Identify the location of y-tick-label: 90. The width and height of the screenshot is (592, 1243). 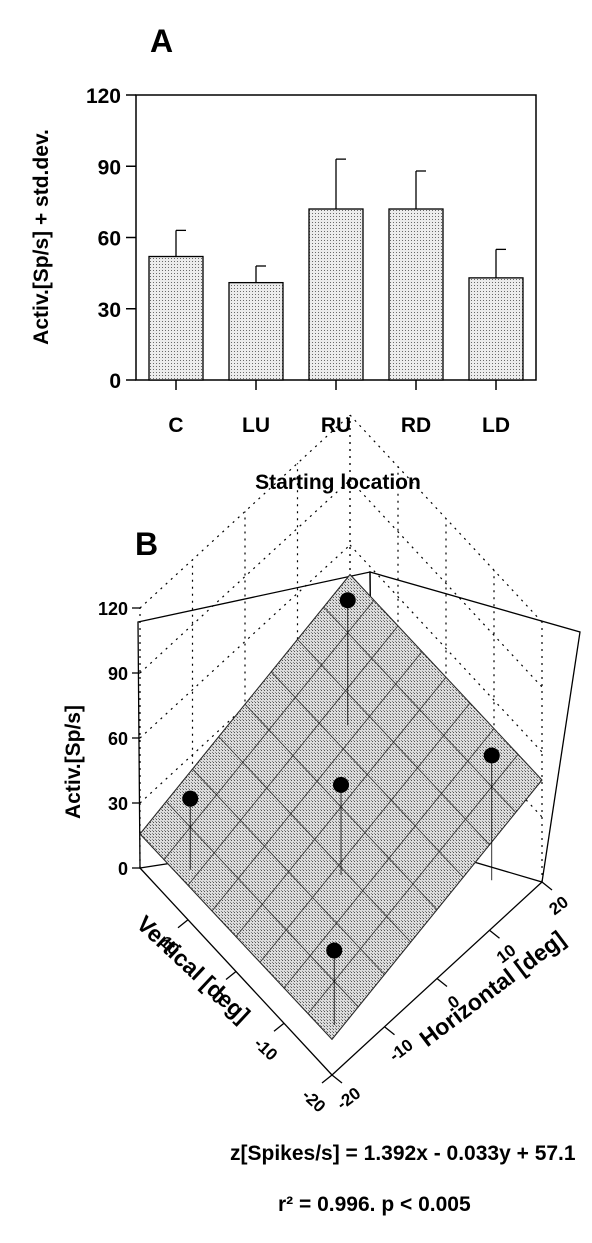
(109, 167).